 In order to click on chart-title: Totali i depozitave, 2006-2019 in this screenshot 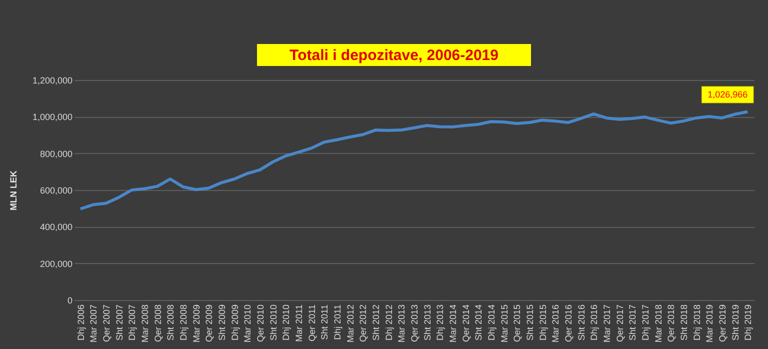, I will do `click(394, 55)`.